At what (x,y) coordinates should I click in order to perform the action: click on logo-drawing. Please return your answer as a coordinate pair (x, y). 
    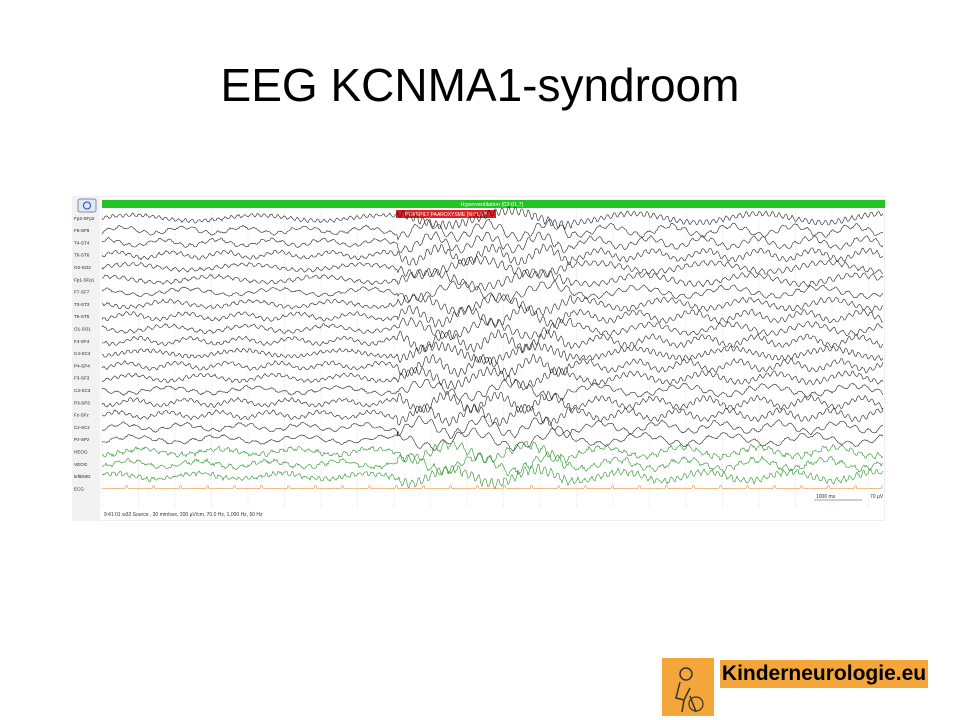
    Looking at the image, I should click on (689, 690).